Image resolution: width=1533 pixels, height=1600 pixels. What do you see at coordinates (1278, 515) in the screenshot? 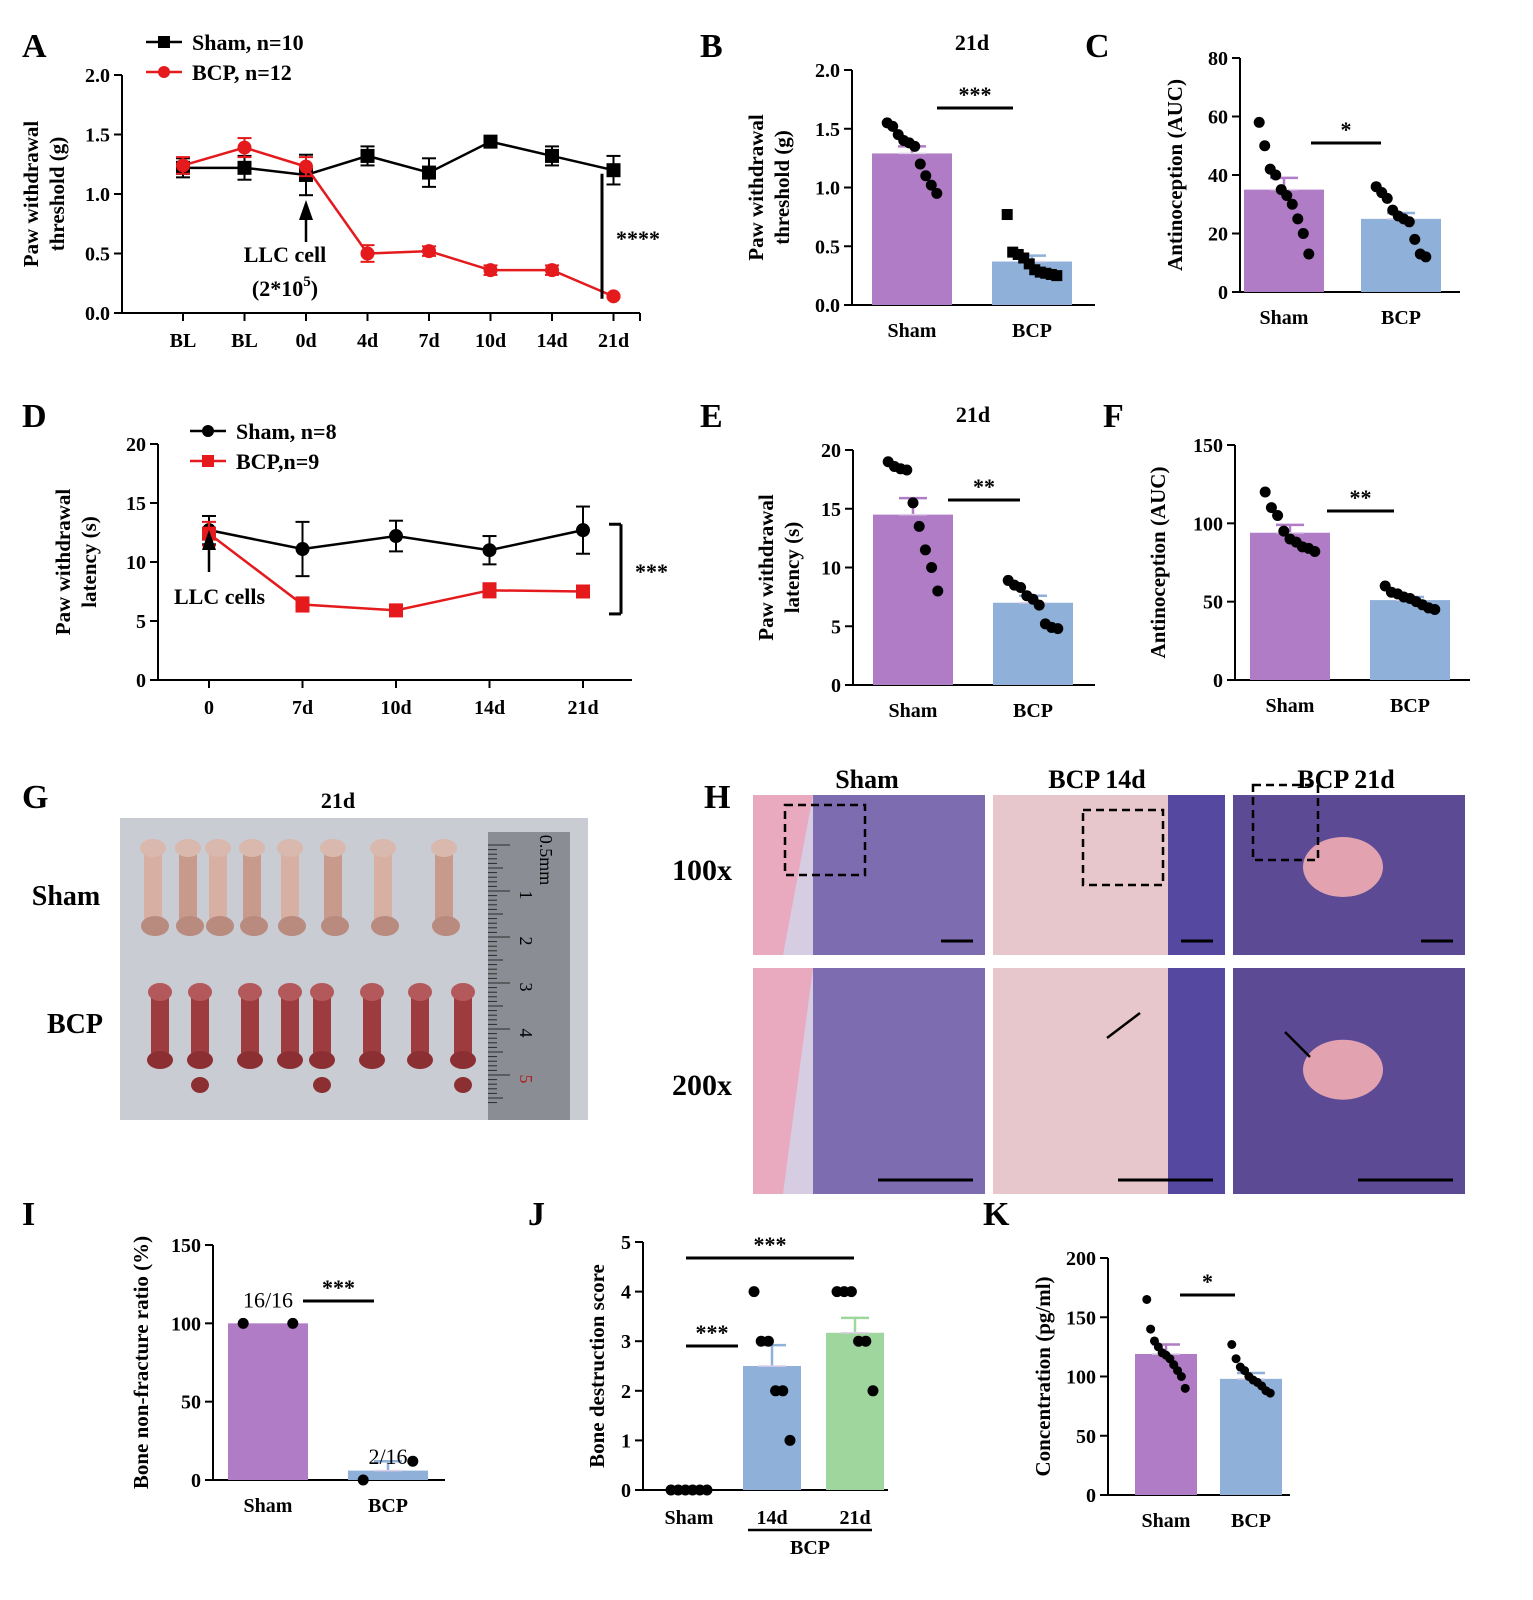
I see `data-point-F-Sham` at bounding box center [1278, 515].